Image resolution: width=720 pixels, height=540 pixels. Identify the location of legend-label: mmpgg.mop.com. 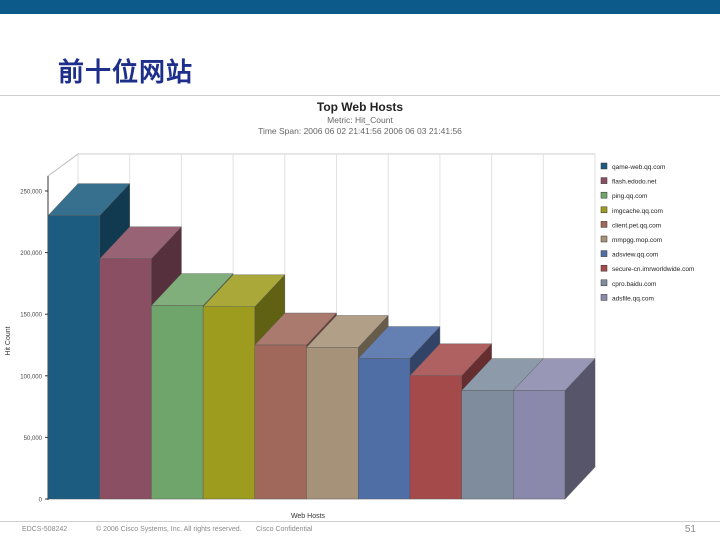
(637, 240).